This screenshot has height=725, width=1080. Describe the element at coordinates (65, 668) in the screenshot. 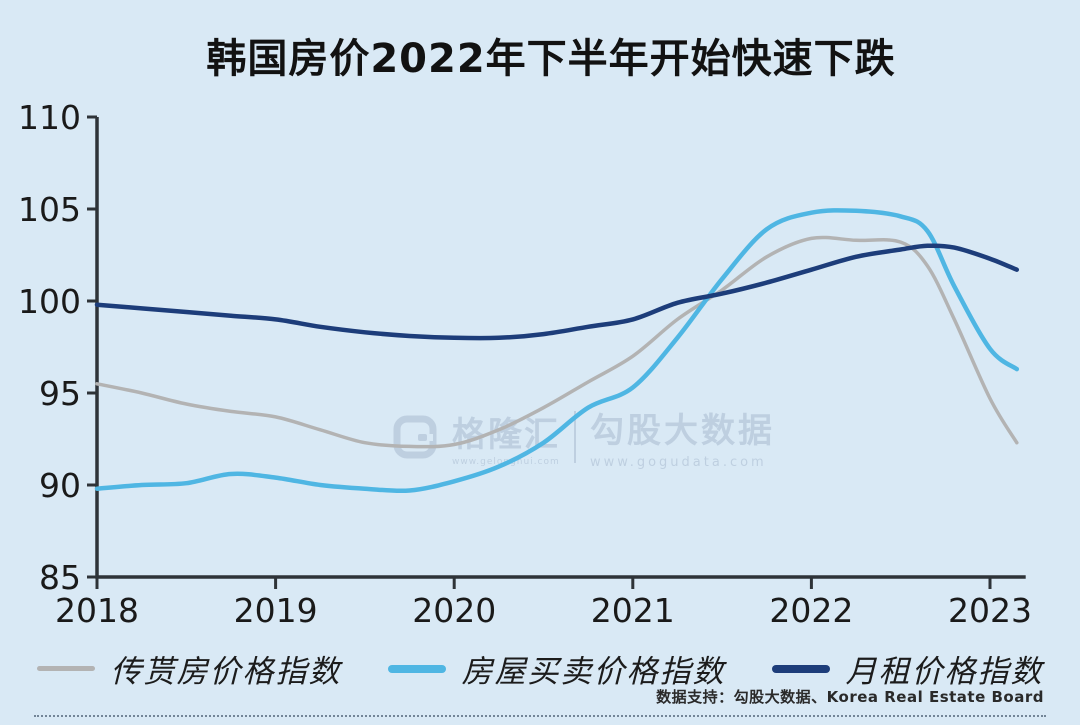

I see `legend-swatch-jeonse` at that location.